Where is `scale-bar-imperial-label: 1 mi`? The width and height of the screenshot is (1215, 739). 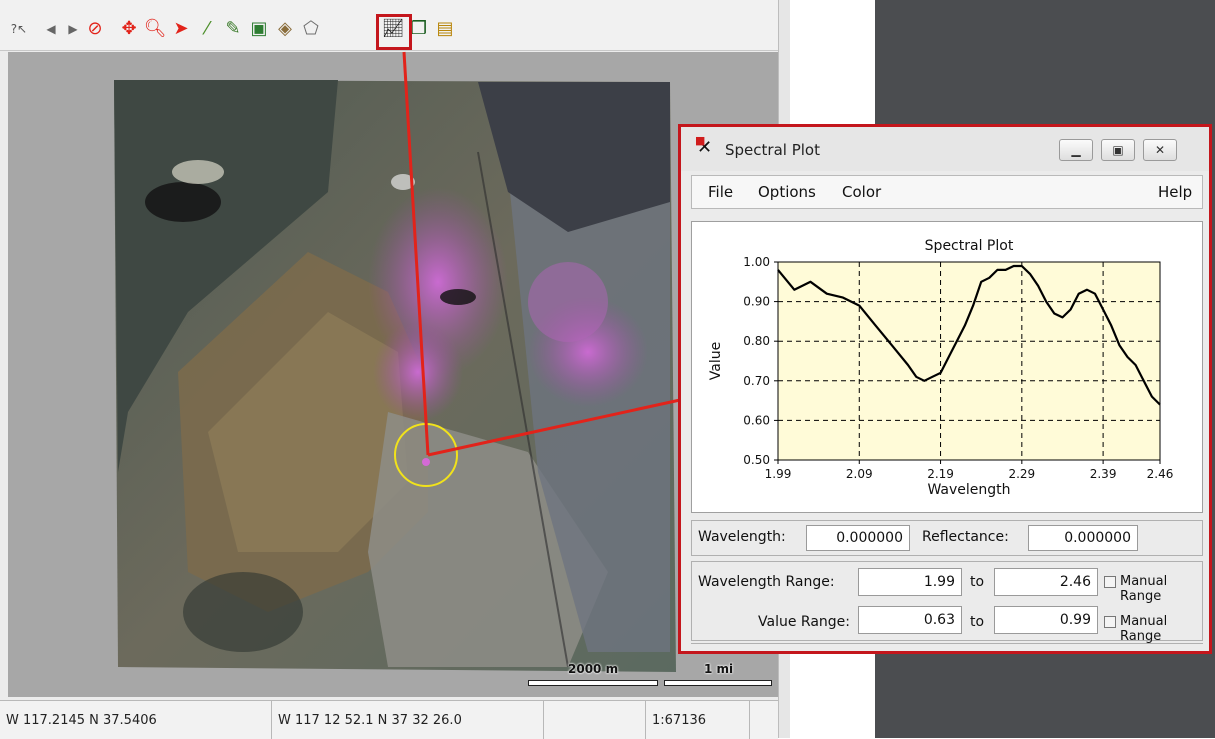
scale-bar-imperial-label: 1 mi is located at coordinates (719, 669).